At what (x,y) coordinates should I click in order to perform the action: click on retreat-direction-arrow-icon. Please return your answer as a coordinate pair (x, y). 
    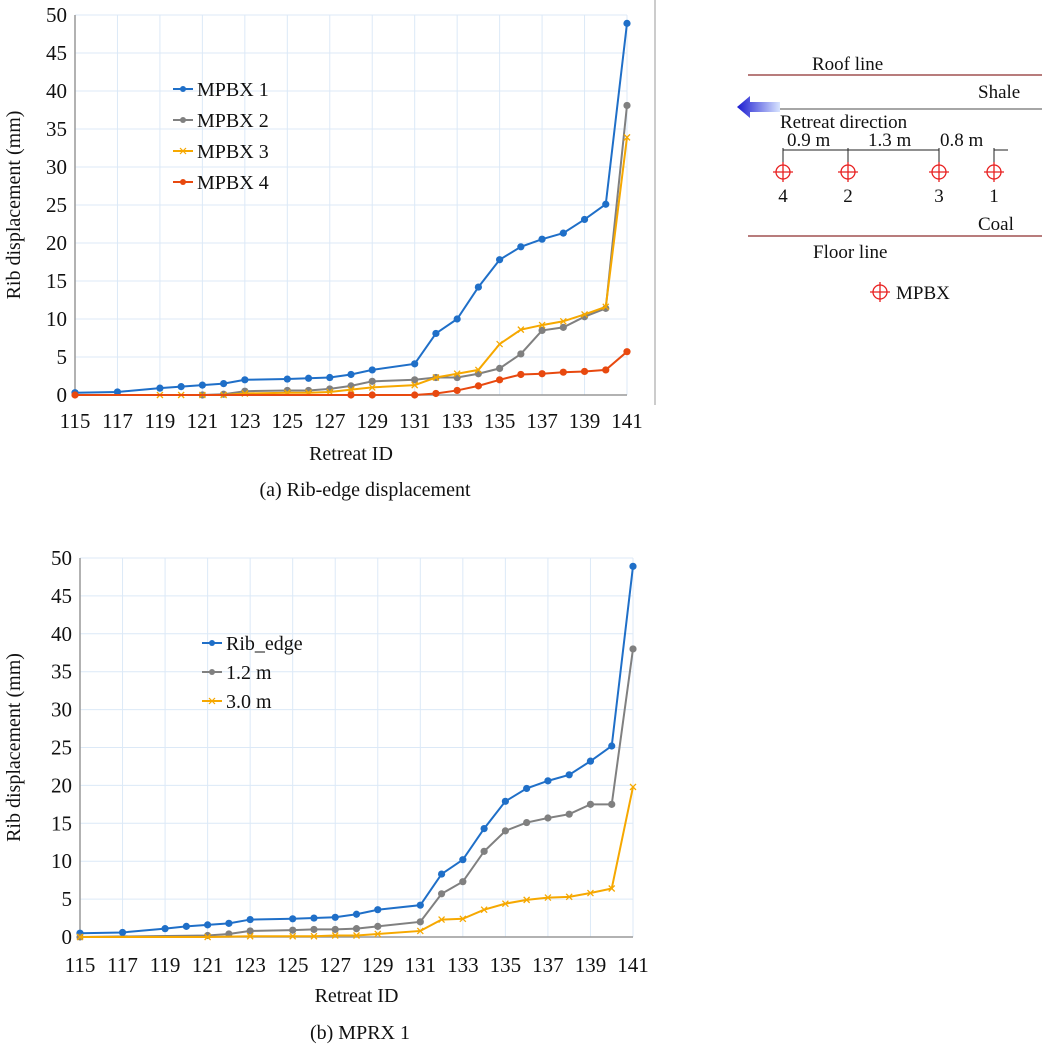
    Looking at the image, I should click on (758, 107).